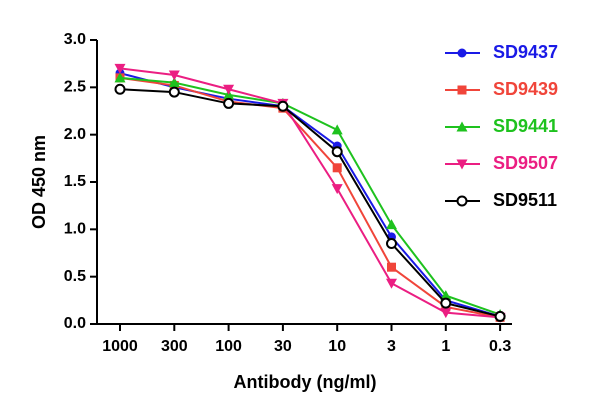 The height and width of the screenshot is (413, 600). What do you see at coordinates (75, 181) in the screenshot?
I see `y-tick-label: 1.5` at bounding box center [75, 181].